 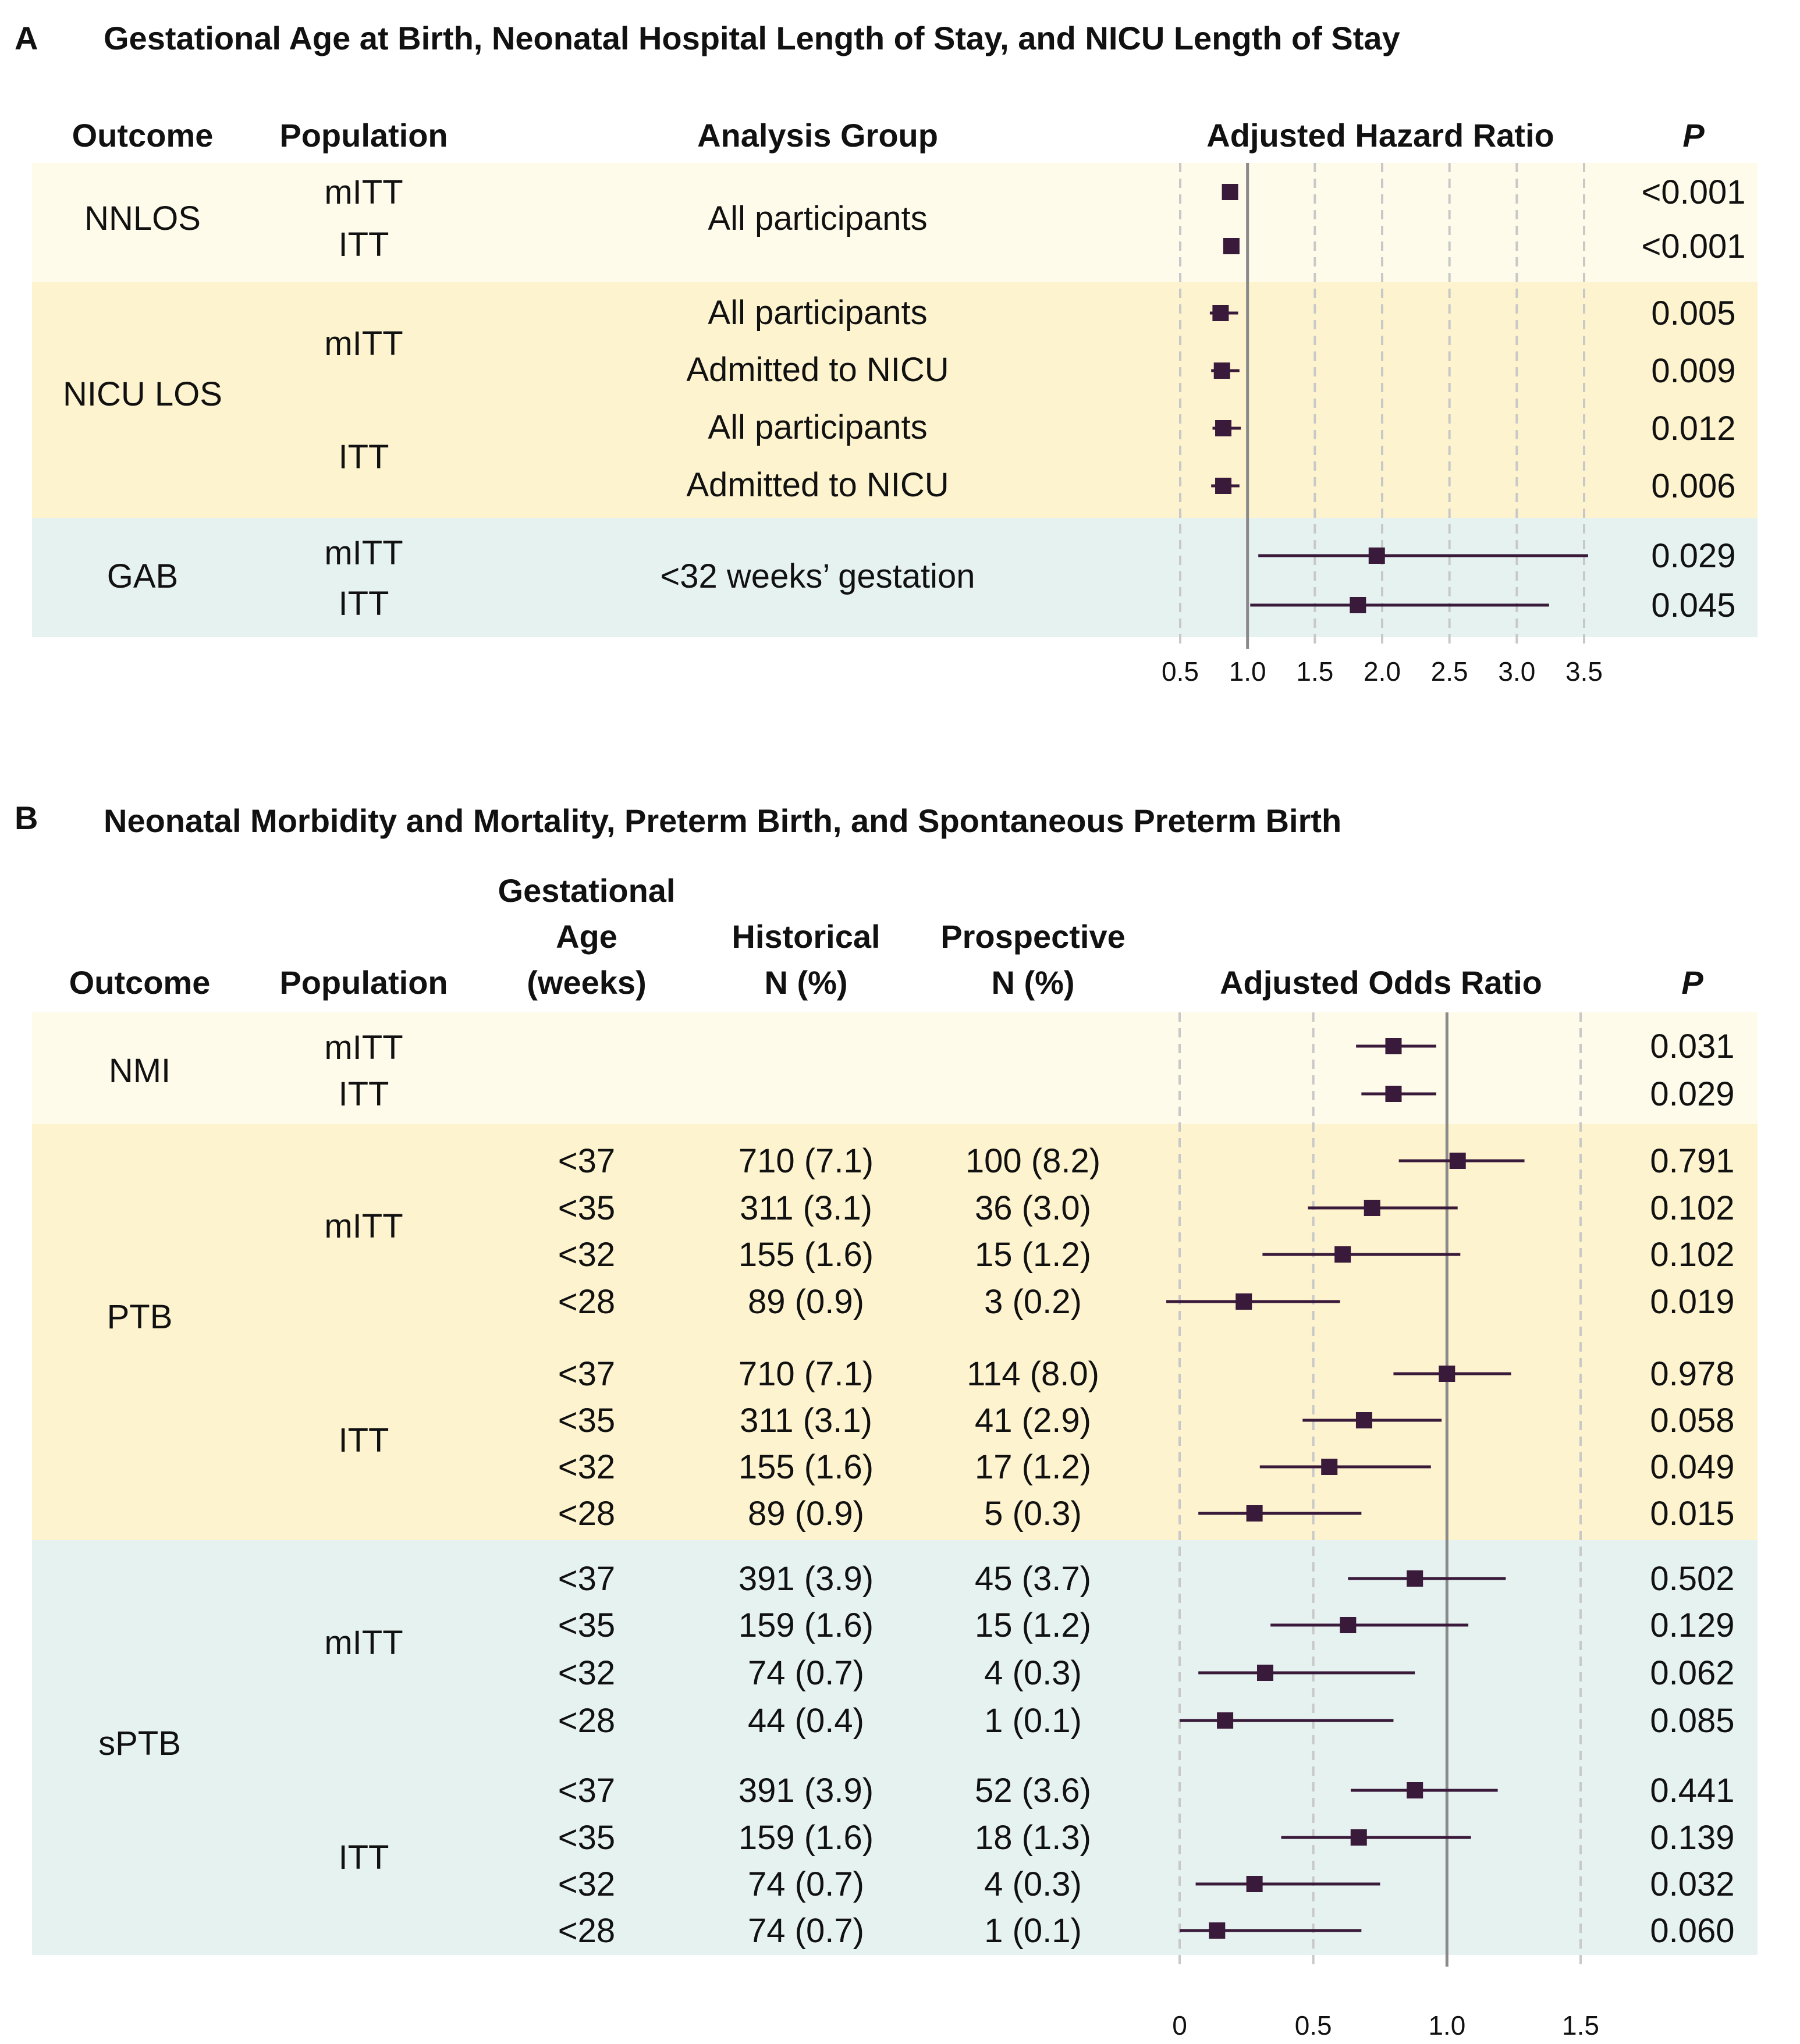 I want to click on header-prospective: N (%), so click(x=1032, y=982).